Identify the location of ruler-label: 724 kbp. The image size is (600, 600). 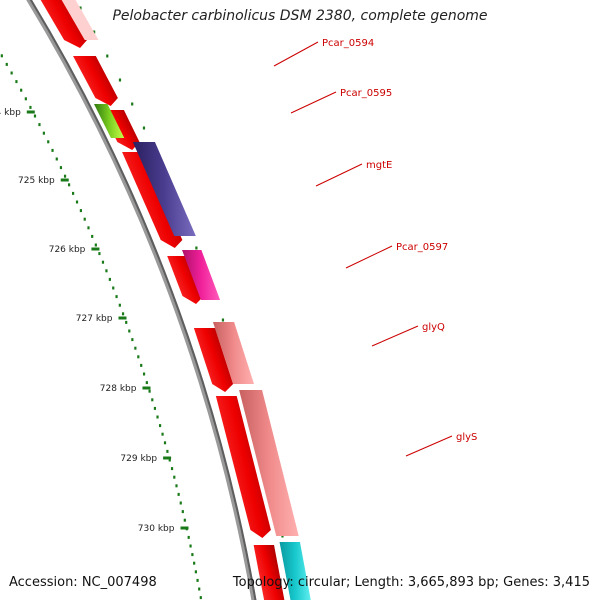
(10, 113).